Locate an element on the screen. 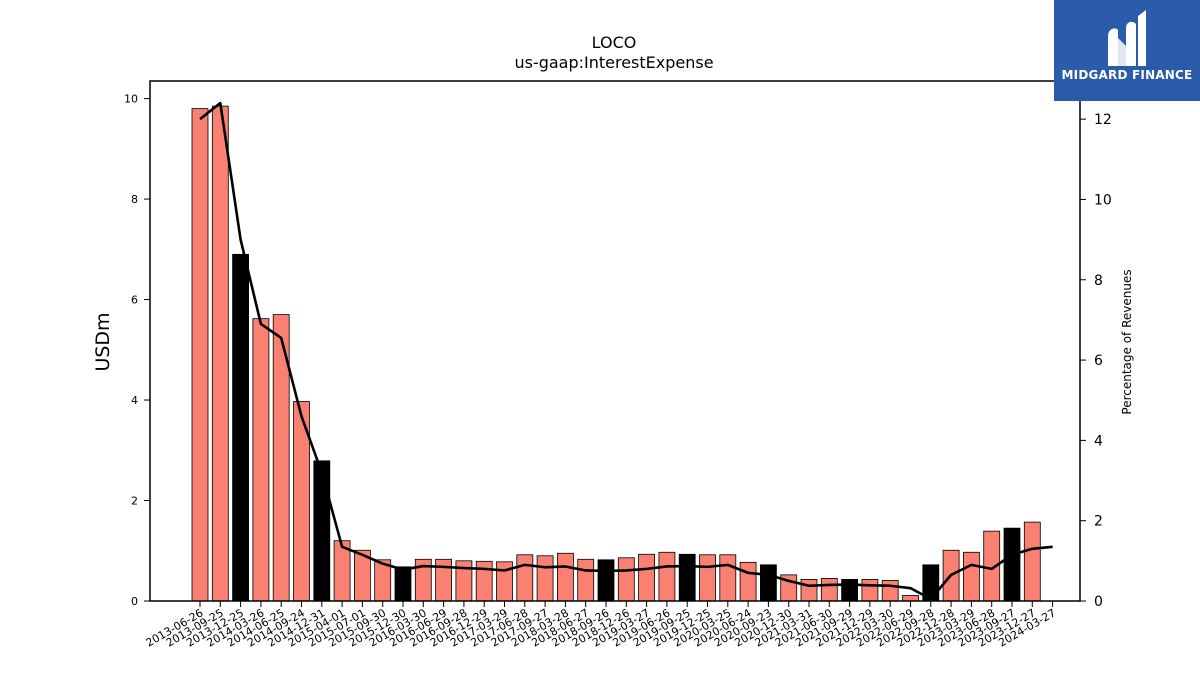  y-tick-label: 4 is located at coordinates (134, 400).